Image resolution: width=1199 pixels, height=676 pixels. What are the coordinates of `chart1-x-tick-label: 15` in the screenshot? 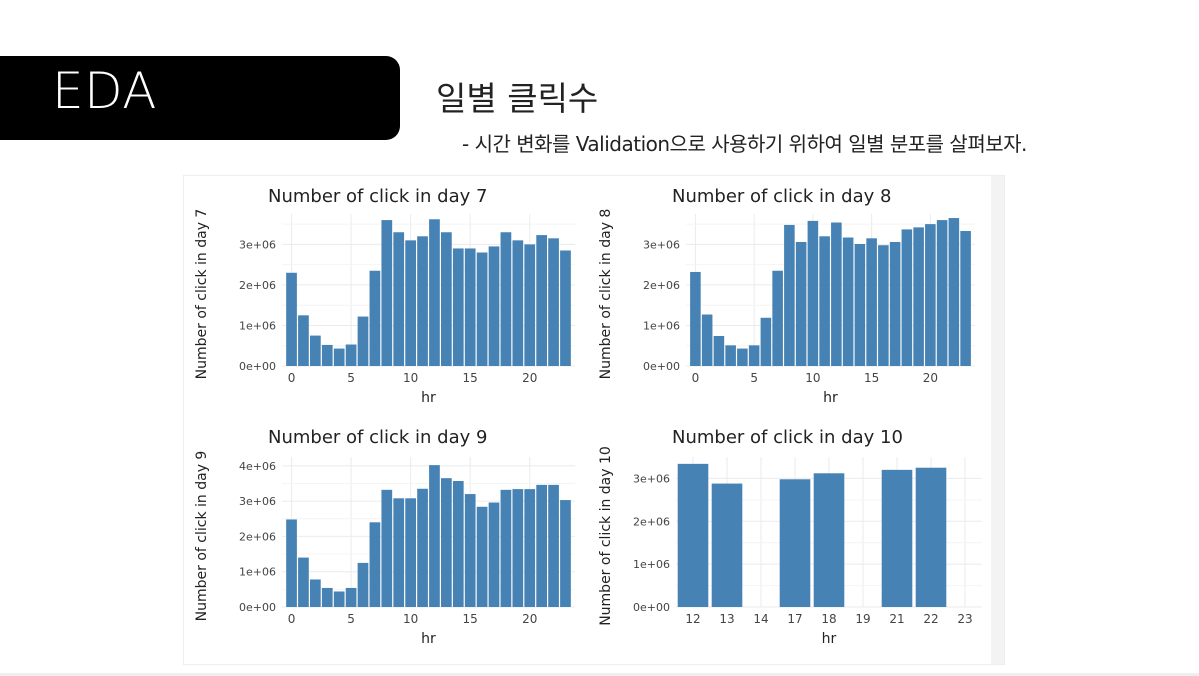 It's located at (470, 378).